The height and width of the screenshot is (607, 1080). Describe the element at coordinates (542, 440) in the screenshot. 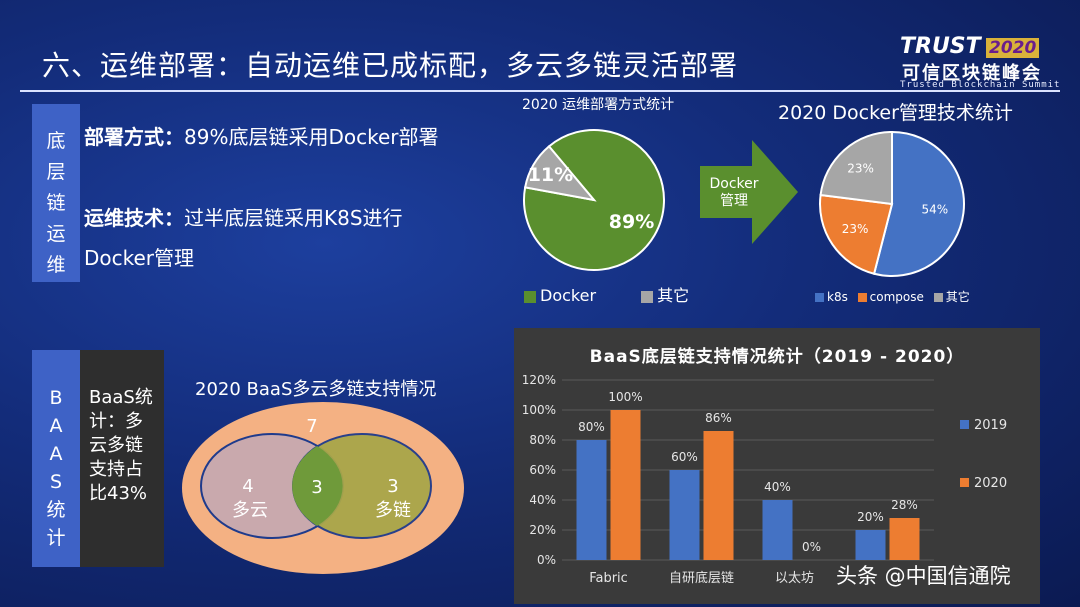

I see `bar-y-tick-label: 80%` at that location.